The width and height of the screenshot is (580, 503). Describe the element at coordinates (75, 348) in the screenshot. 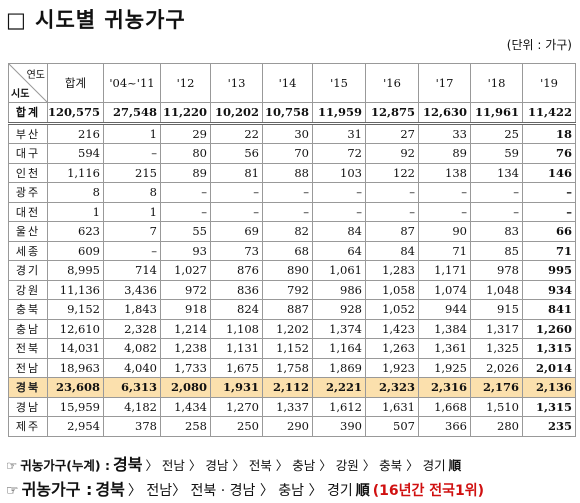

I see `cell: 14,031` at that location.